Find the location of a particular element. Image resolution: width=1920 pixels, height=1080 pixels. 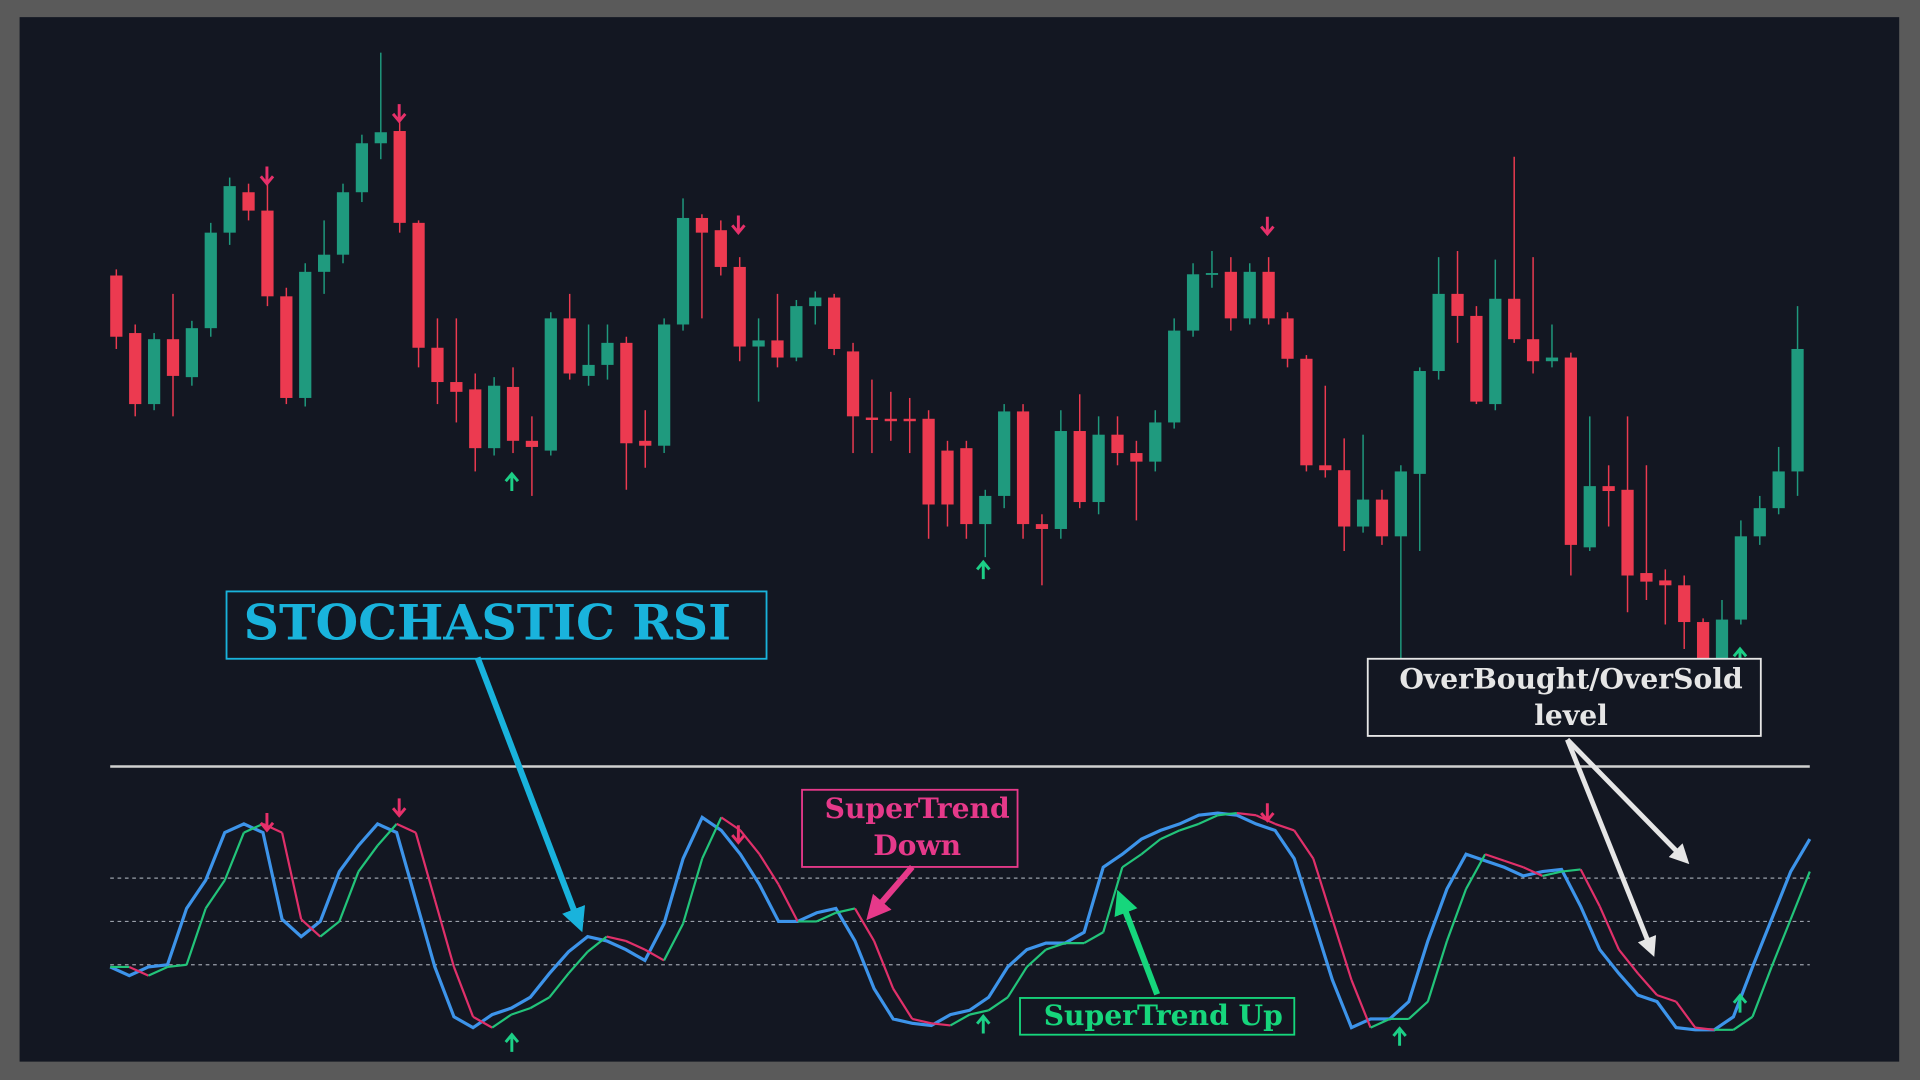

annotation-arrow is located at coordinates (890, 892).